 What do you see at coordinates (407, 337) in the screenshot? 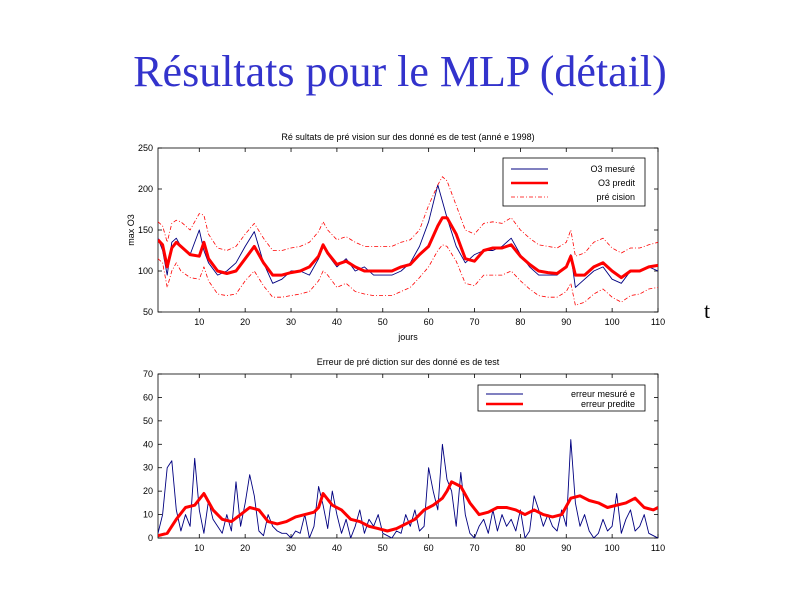
I see `x-axis-label: jours` at bounding box center [407, 337].